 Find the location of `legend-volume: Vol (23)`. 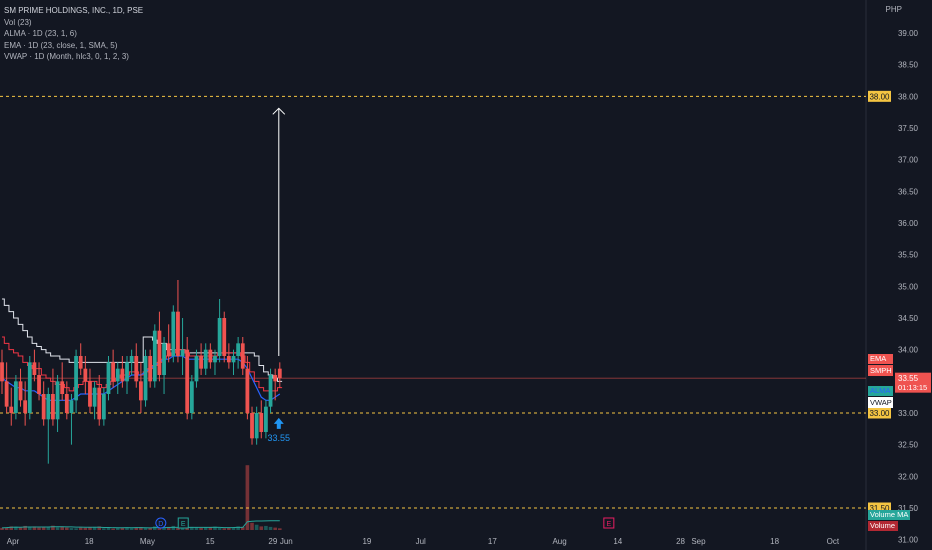

legend-volume: Vol (23) is located at coordinates (18, 22).